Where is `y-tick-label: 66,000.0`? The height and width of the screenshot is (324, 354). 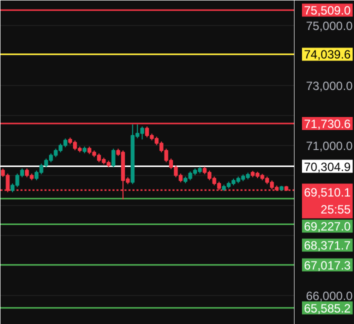
y-tick-label: 66,000.0 is located at coordinates (330, 295).